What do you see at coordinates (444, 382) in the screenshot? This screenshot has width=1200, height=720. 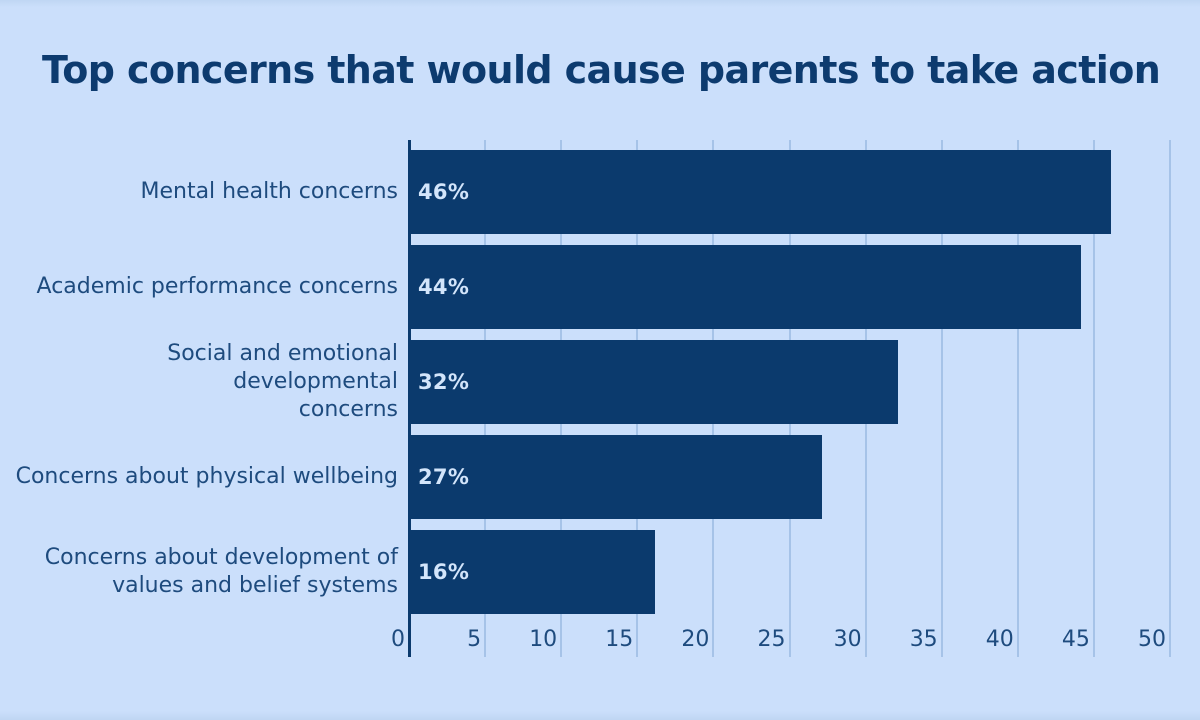 I see `bar-value-label: 32%` at bounding box center [444, 382].